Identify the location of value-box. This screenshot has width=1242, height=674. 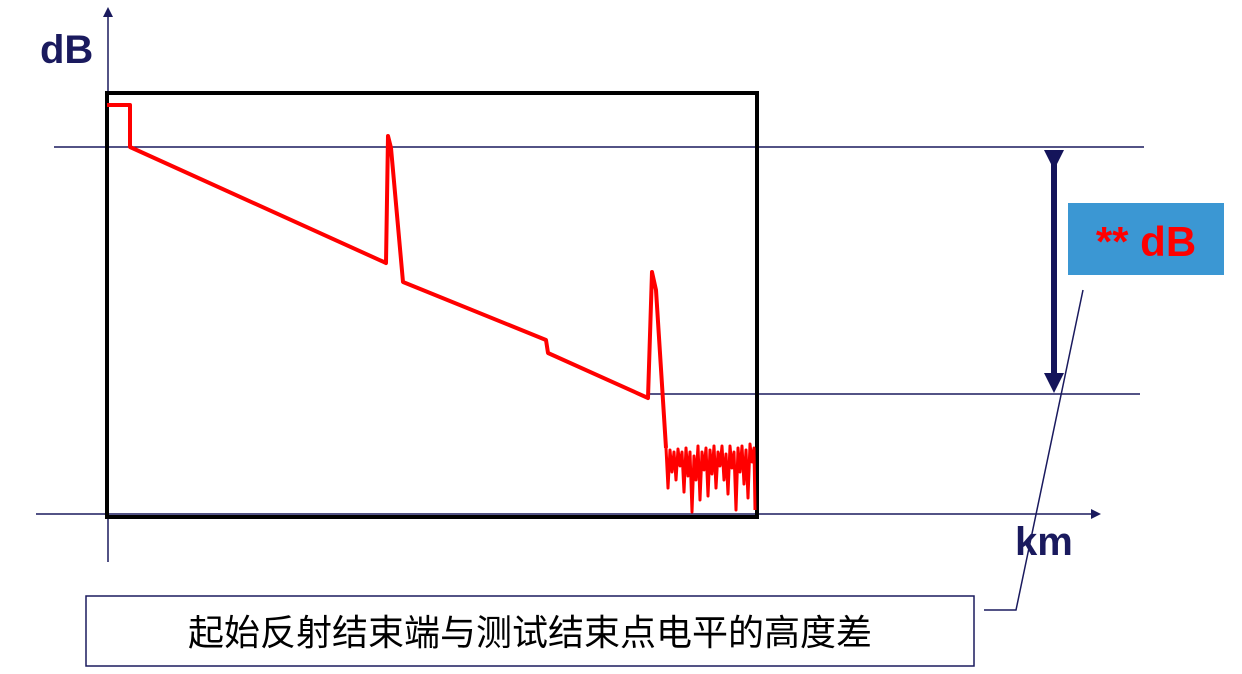
(1146, 239).